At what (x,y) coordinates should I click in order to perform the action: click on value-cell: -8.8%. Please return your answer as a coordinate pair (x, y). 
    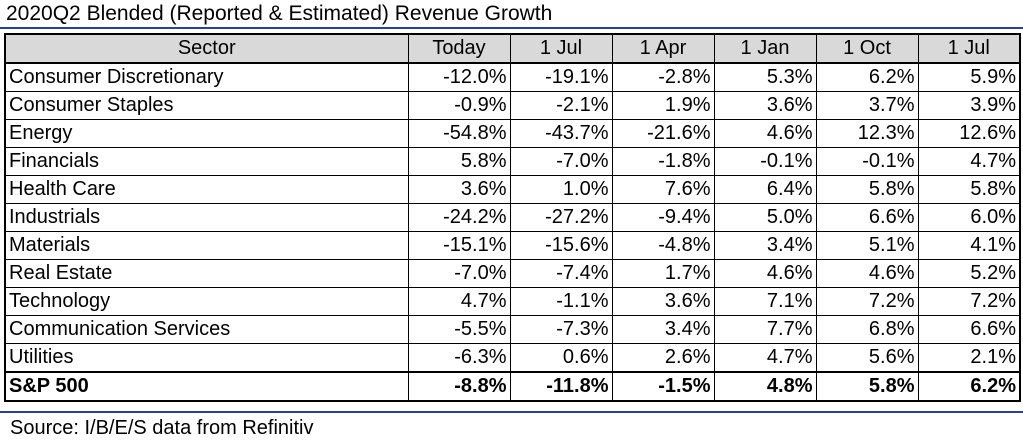
    Looking at the image, I should click on (459, 386).